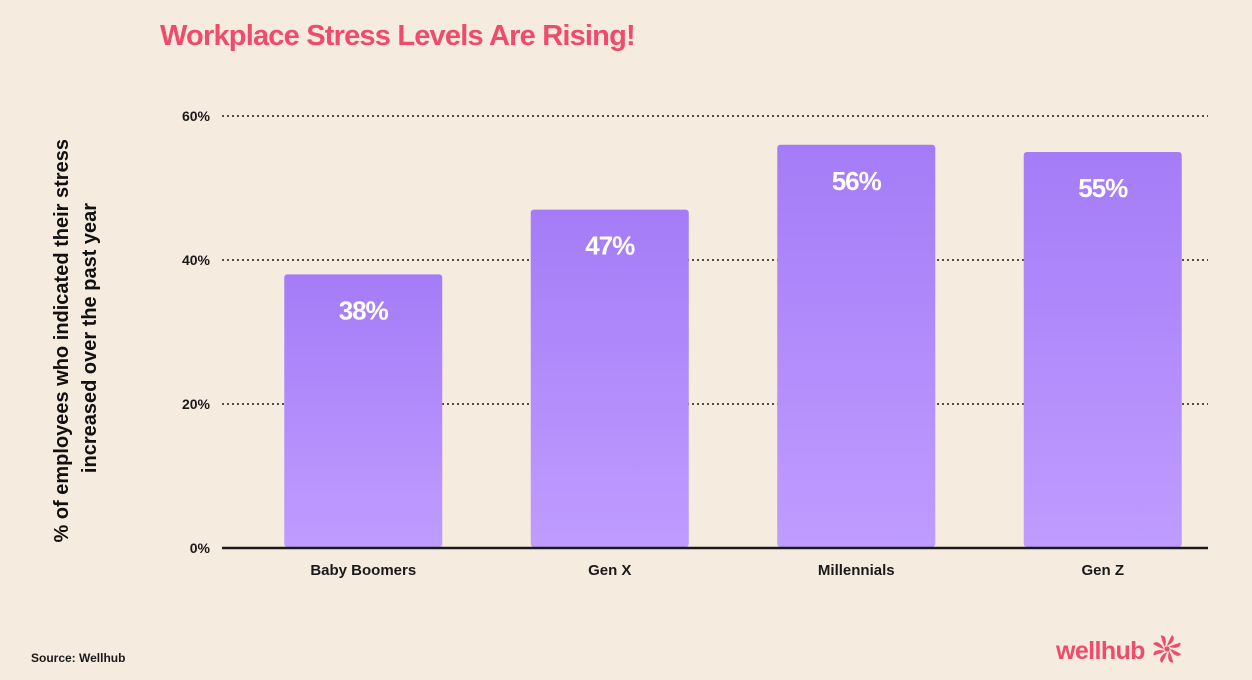 Image resolution: width=1252 pixels, height=680 pixels. What do you see at coordinates (196, 404) in the screenshot?
I see `y-tick-label: 20%` at bounding box center [196, 404].